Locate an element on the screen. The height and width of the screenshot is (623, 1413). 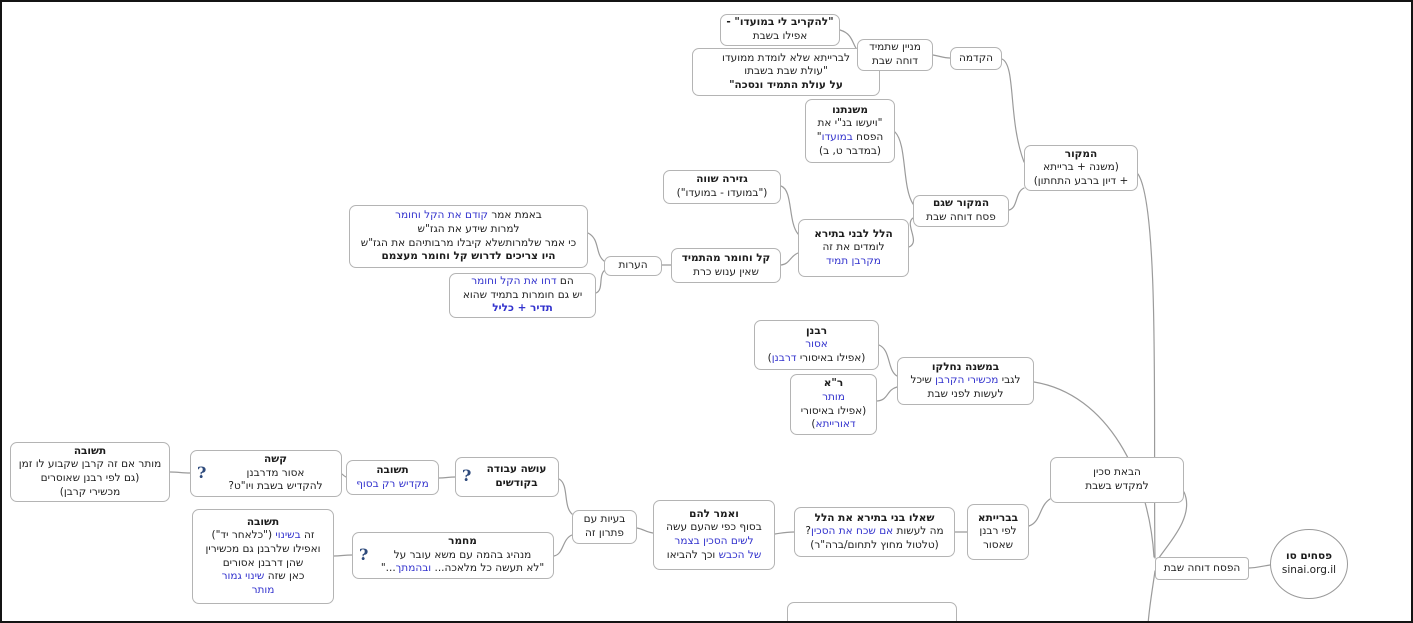
node-ose-avoda: ? עושה עבודה בקודשים is located at coordinates (507, 477).